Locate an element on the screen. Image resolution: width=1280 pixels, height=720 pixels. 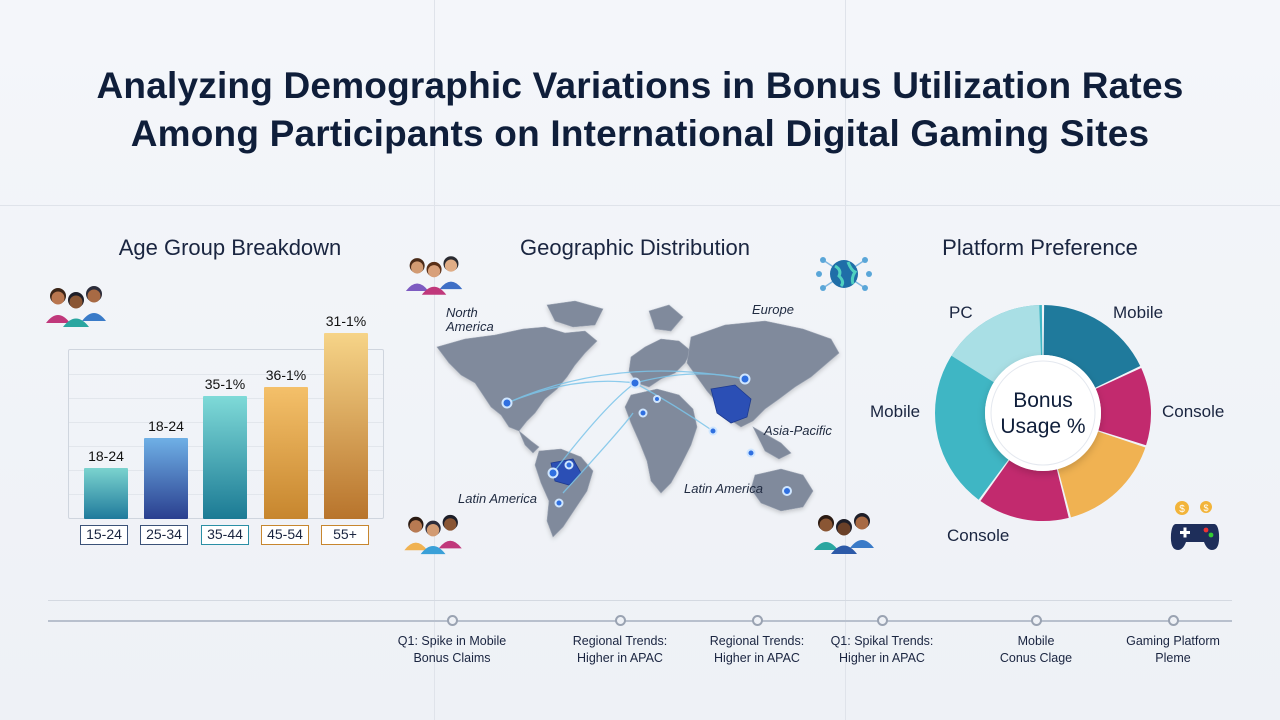
bar-55+ is located at coordinates (346, 426).